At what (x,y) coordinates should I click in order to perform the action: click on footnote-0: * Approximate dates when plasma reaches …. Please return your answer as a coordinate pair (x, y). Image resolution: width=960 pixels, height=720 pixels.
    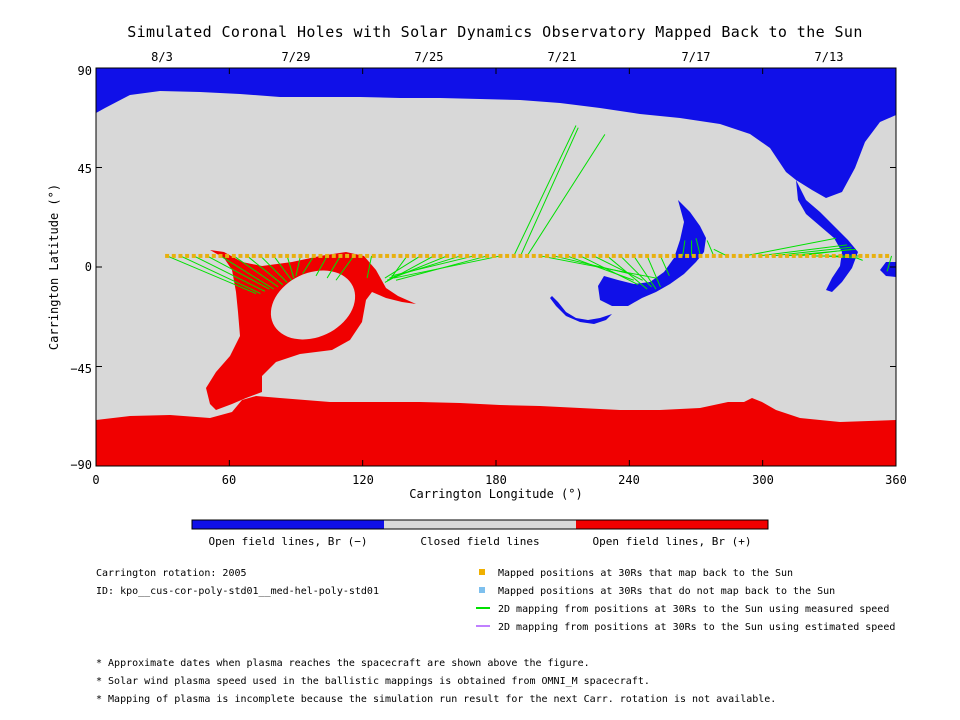
    Looking at the image, I should click on (343, 663).